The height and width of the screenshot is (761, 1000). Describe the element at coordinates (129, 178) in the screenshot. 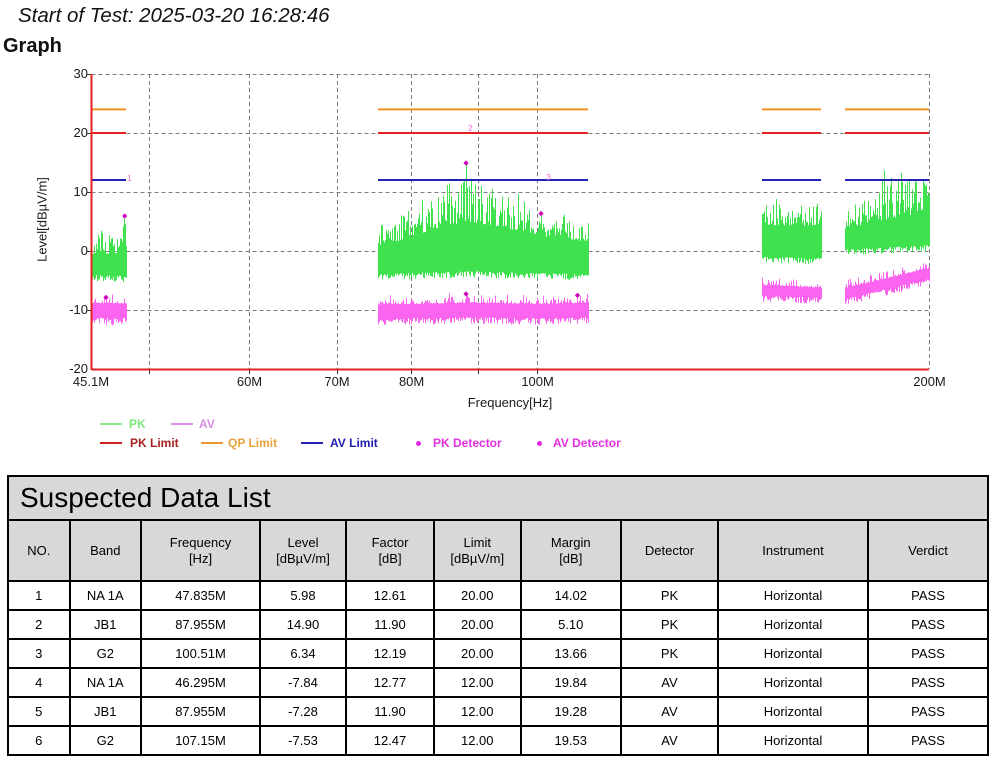

I see `svg-text: 1` at that location.